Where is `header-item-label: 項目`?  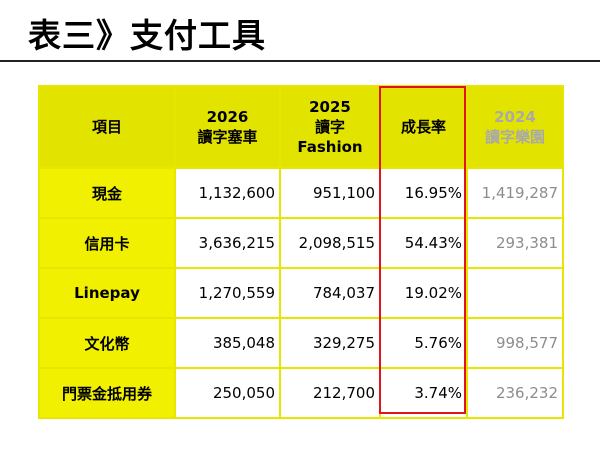
header-item-label: 項目 is located at coordinates (106, 127).